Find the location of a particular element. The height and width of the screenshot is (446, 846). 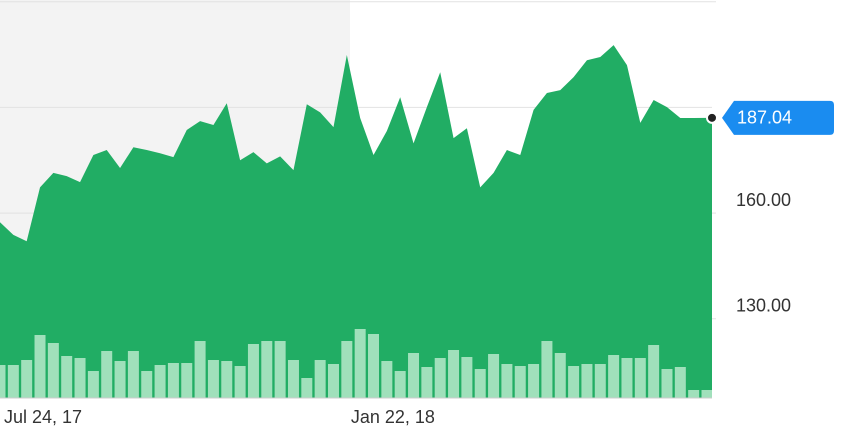

y-tick-label: 130.00 is located at coordinates (763, 306).